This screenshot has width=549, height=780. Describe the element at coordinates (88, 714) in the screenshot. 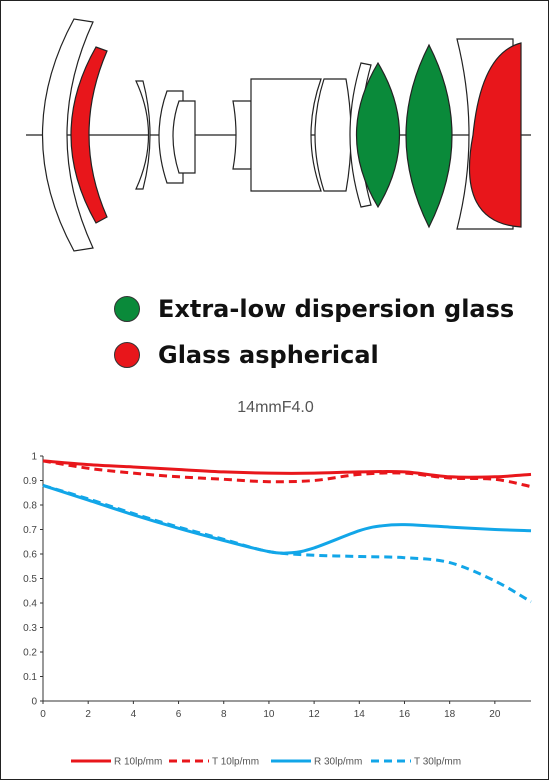

I see `x-tick-label: 2` at that location.